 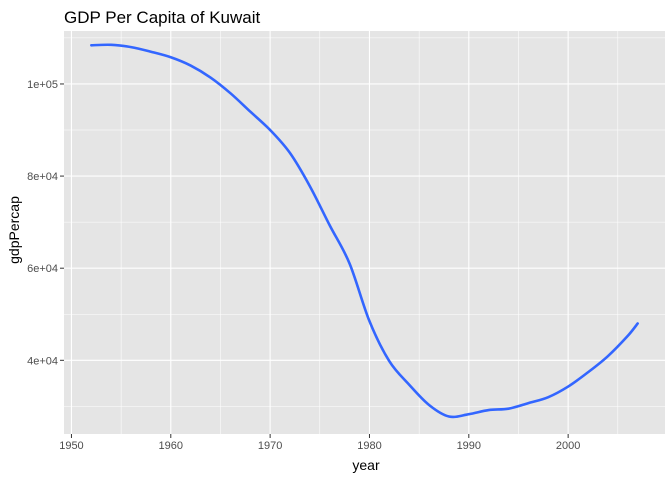 I want to click on x-axis: 1950 1960 1970 1980 1990 2000, so click(x=319, y=443).